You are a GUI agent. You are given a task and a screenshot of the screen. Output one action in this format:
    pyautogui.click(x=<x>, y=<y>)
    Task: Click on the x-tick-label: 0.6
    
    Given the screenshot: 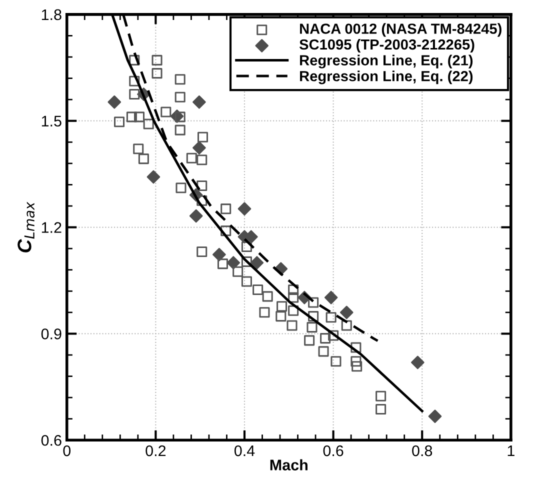 What is the action you would take?
    pyautogui.click(x=333, y=450)
    